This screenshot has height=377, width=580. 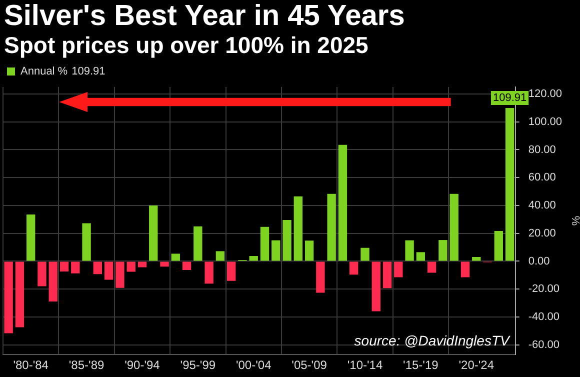 What do you see at coordinates (544, 317) in the screenshot?
I see `y-tick-label: -40.00` at bounding box center [544, 317].